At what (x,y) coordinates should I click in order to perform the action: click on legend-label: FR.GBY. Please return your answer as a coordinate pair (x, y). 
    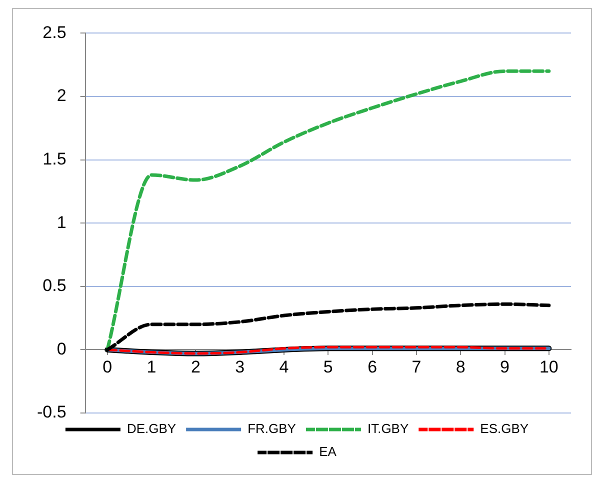
    Looking at the image, I should click on (272, 428).